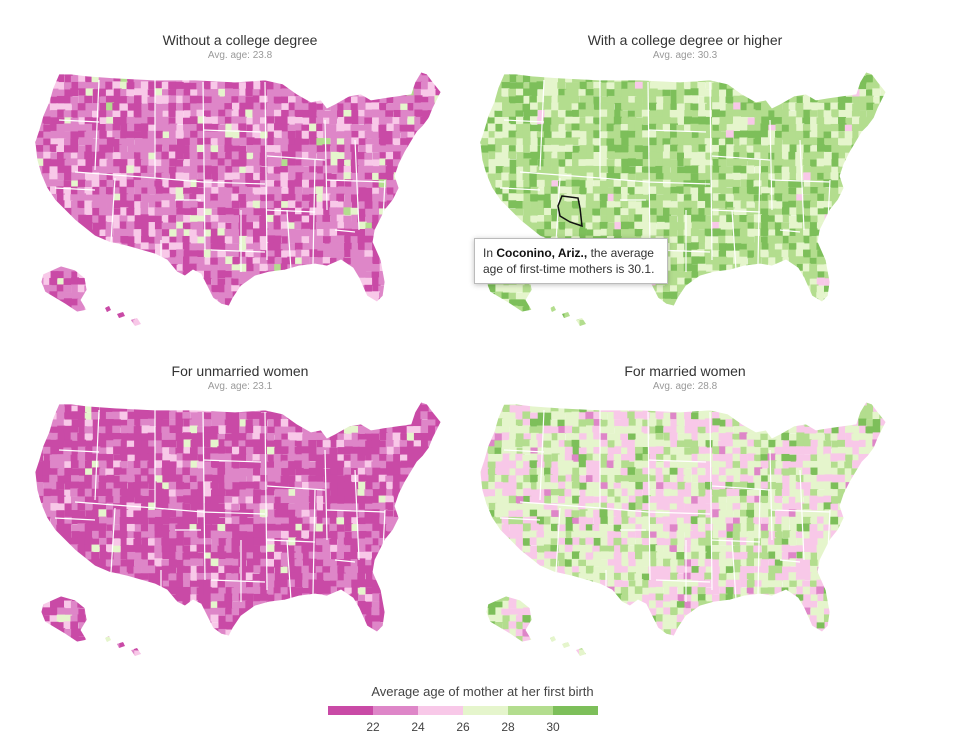 The height and width of the screenshot is (745, 965). I want to click on panel-title: With a college degree or higher, so click(685, 40).